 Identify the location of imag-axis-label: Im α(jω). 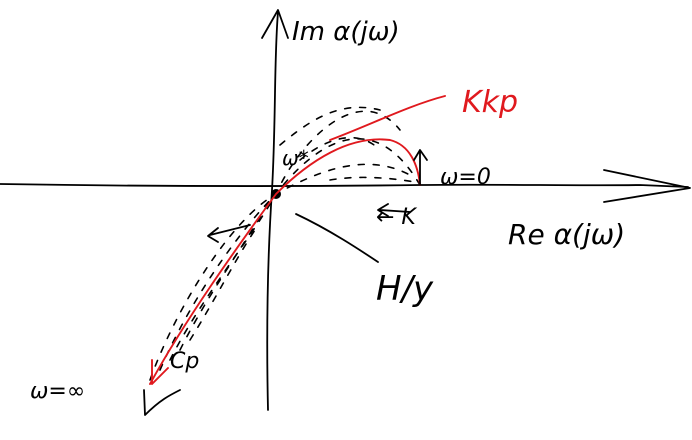
(346, 32).